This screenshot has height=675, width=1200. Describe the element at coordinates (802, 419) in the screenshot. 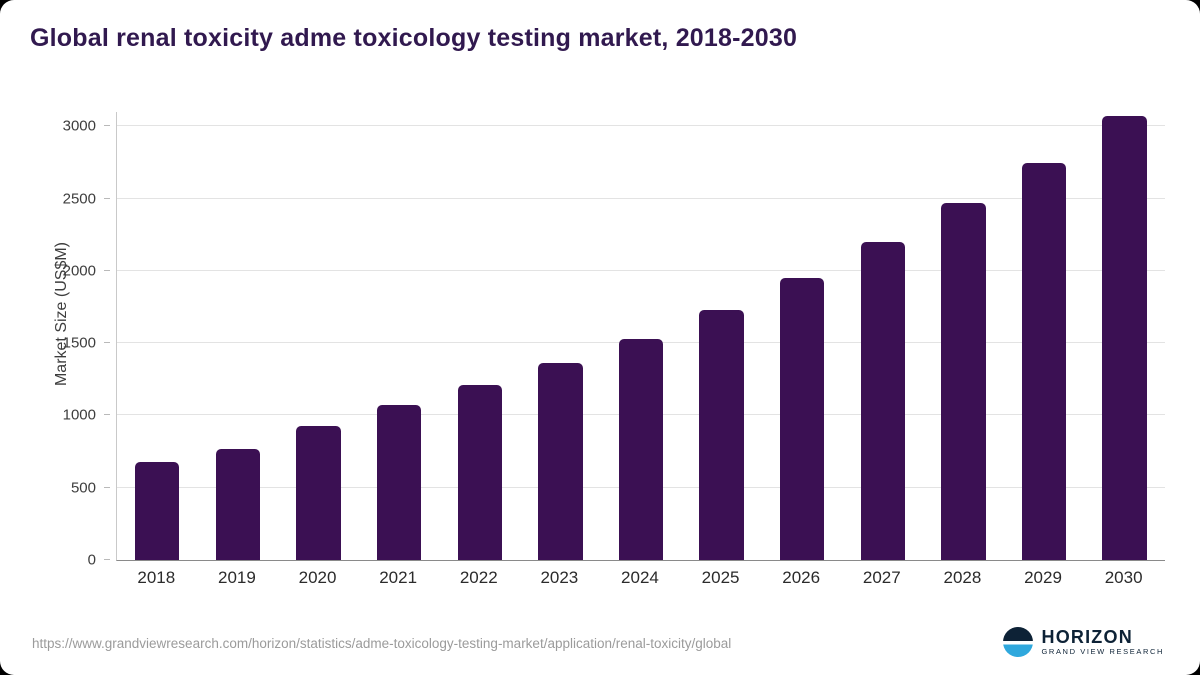

I see `bar-2026` at that location.